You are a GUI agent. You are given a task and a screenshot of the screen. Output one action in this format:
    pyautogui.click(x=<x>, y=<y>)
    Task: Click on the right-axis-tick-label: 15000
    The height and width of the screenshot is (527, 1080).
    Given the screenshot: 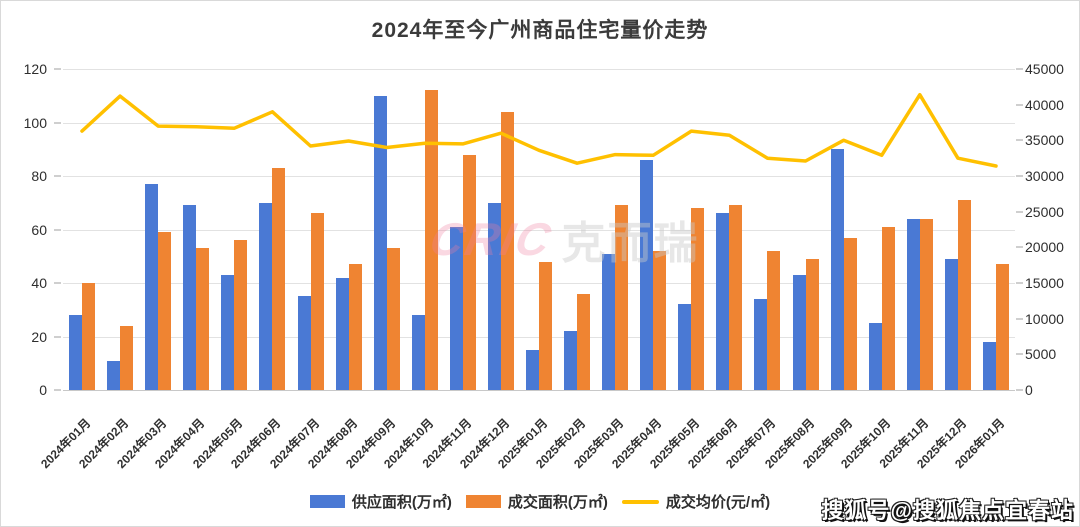 What is the action you would take?
    pyautogui.click(x=1044, y=283)
    